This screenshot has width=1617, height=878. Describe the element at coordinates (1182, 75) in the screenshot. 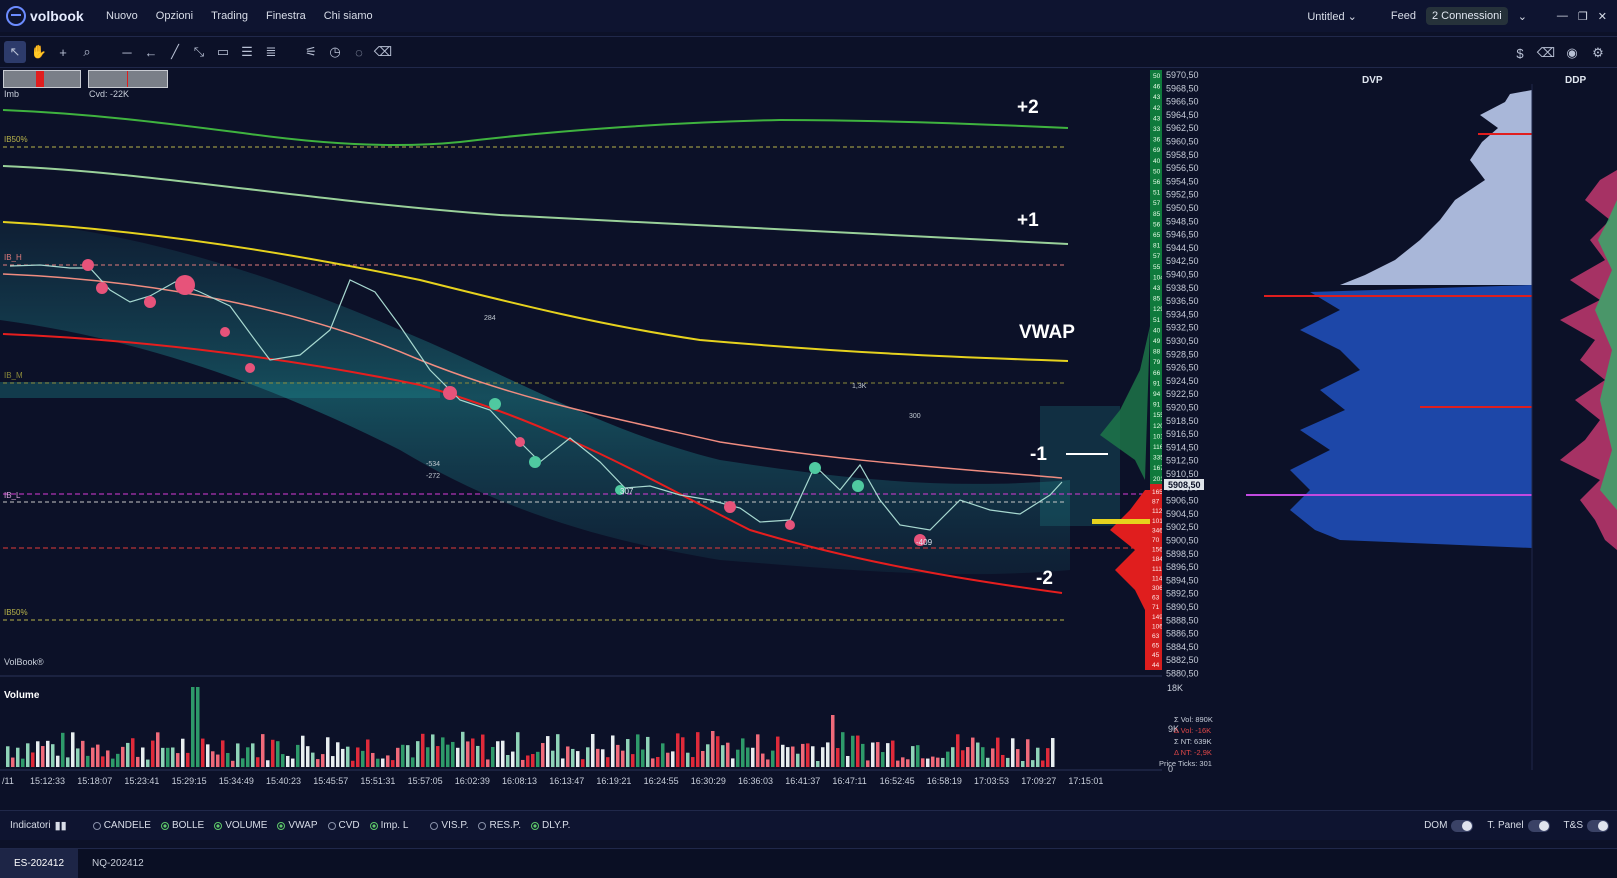

I see `price-tick: 5970,50` at that location.